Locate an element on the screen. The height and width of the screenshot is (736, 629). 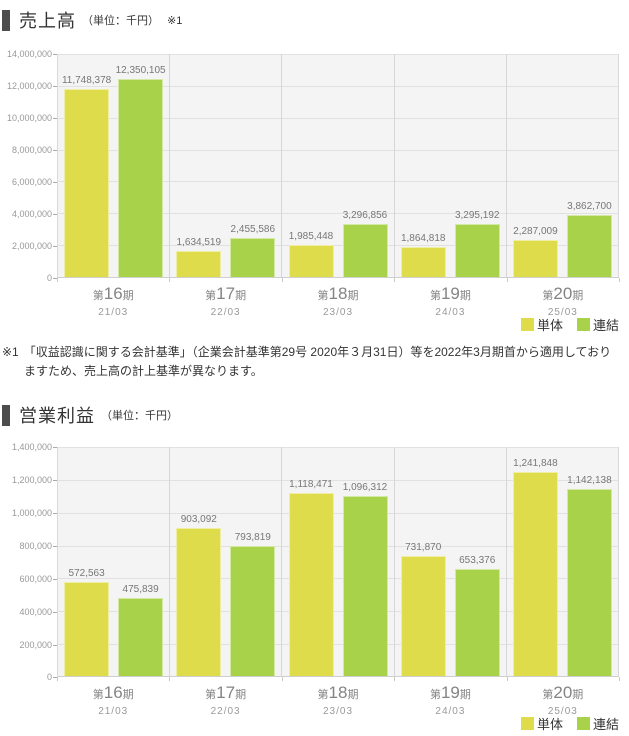
bar-連結-第17期: 793,819 is located at coordinates (253, 604).